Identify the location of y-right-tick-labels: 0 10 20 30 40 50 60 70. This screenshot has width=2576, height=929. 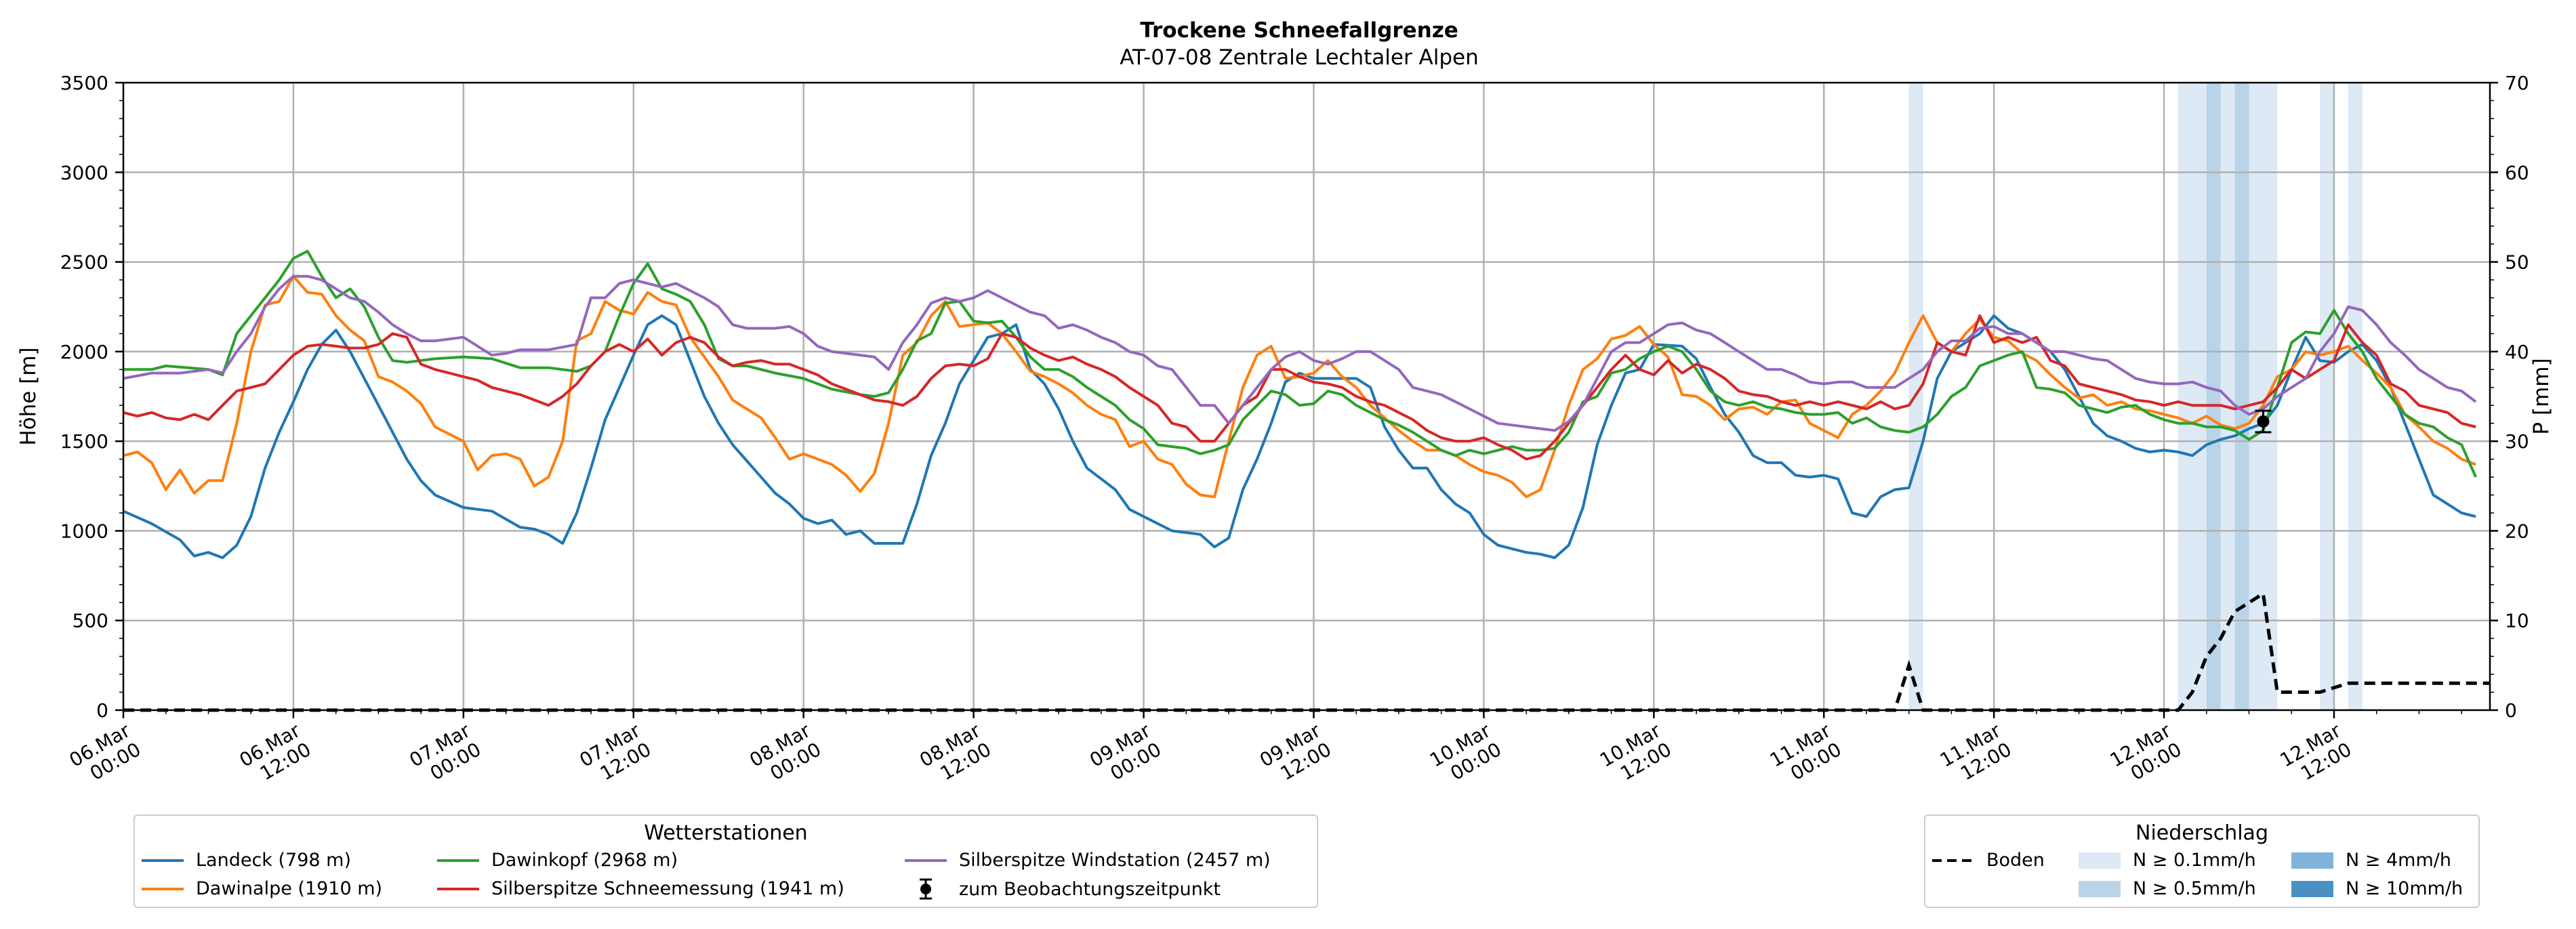
(2517, 397).